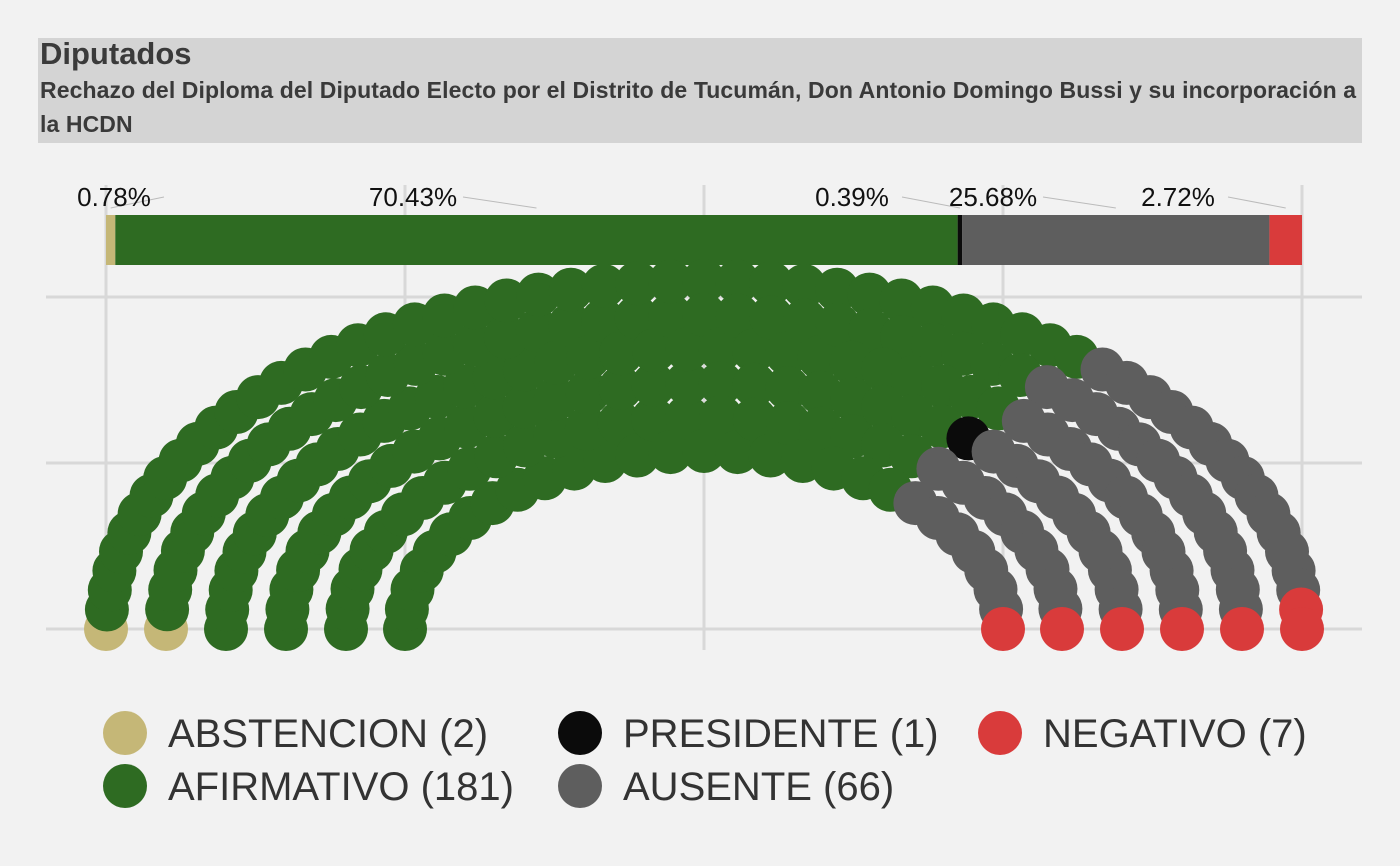  What do you see at coordinates (116, 53) in the screenshot?
I see `chart-title: Diputados` at bounding box center [116, 53].